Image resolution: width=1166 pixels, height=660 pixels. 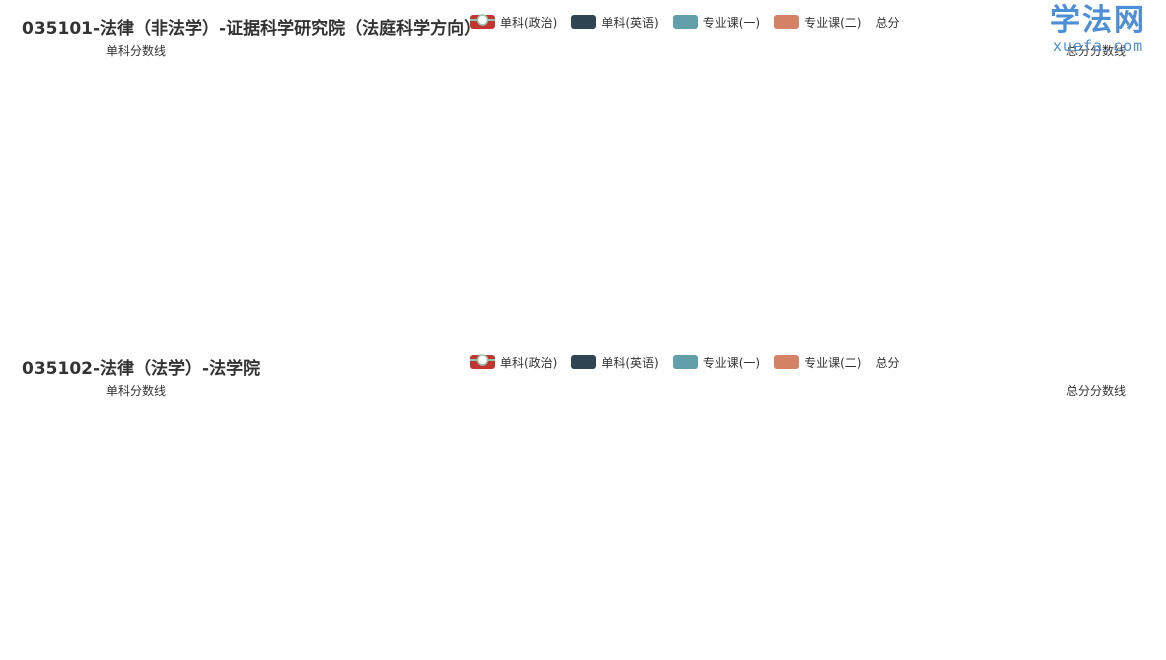 I want to click on chart-title: 035101-法律（非法学）-证据科学研究院（法庭科学方向）, so click(x=252, y=29).